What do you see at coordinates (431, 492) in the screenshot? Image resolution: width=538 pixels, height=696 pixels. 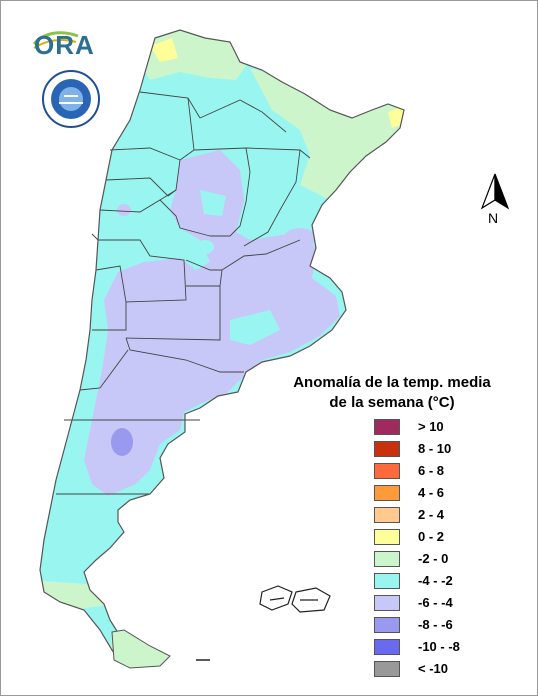 I see `legend-label: 4 - 6` at bounding box center [431, 492].